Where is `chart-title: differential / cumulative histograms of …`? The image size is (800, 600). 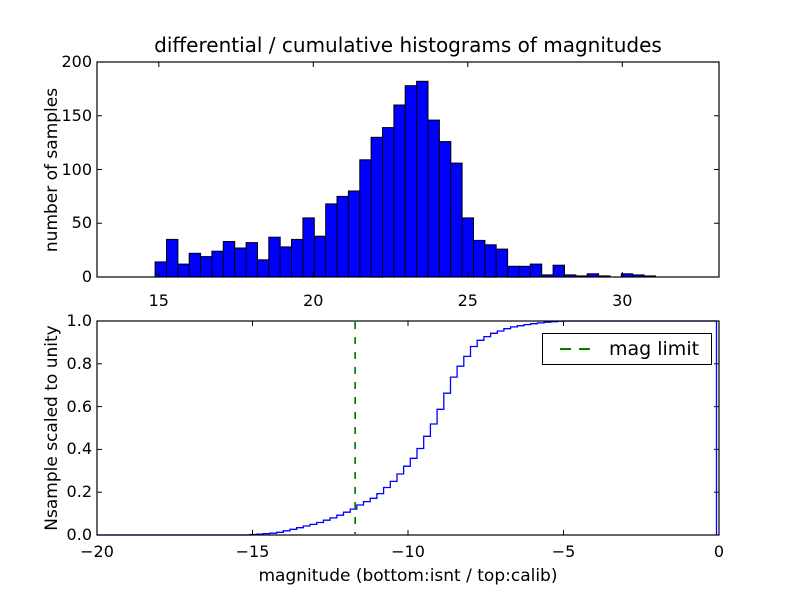
chart-title: differential / cumulative histograms of … is located at coordinates (408, 45).